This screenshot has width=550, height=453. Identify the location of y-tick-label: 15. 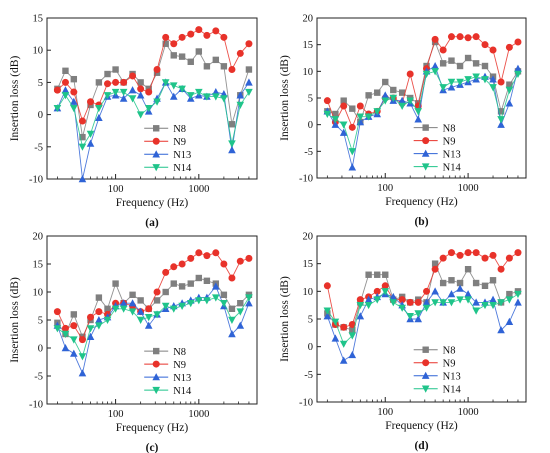
(38, 19).